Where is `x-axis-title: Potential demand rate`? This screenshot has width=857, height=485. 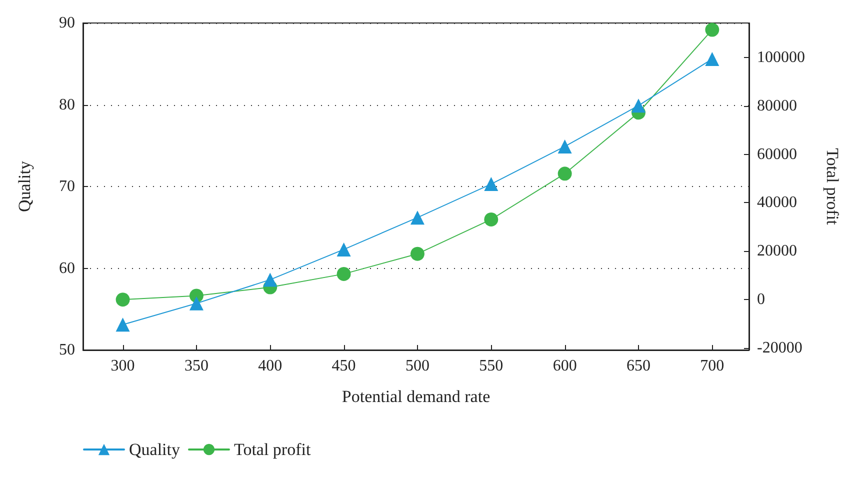
x-axis-title: Potential demand rate is located at coordinates (416, 396).